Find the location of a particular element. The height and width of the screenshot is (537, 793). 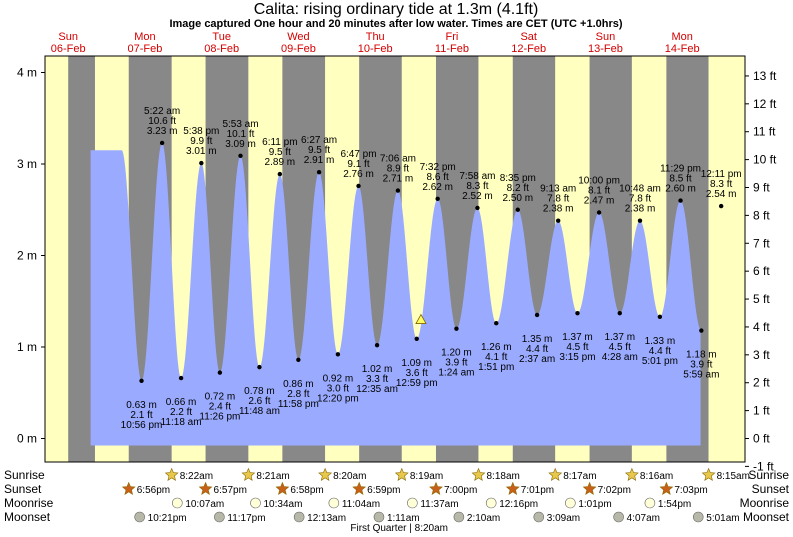

high-tide-m-label: 2.91 m is located at coordinates (319, 160).